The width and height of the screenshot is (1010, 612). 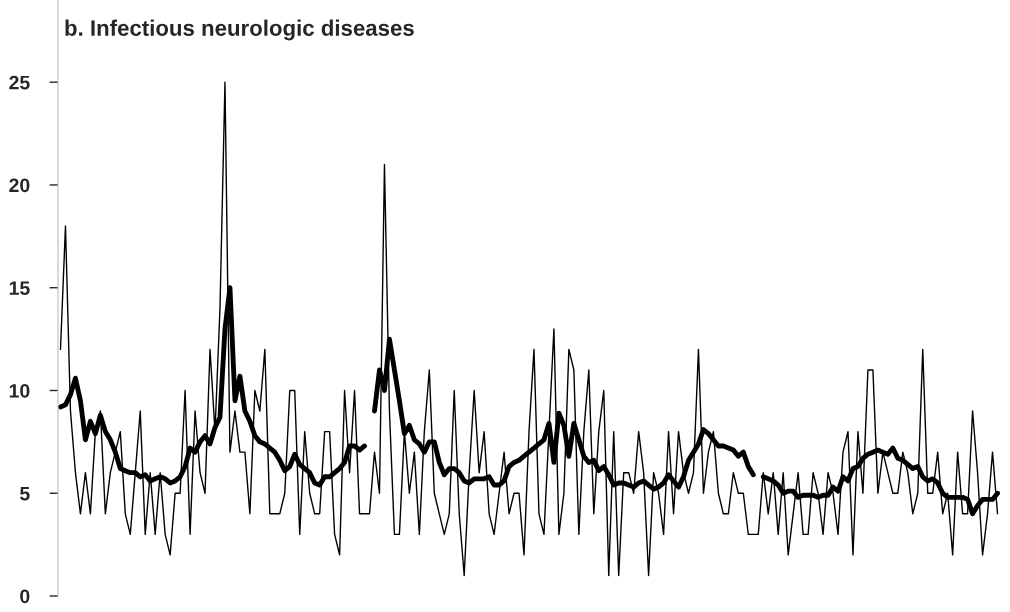 What do you see at coordinates (25, 493) in the screenshot?
I see `y-tick-label: 5` at bounding box center [25, 493].